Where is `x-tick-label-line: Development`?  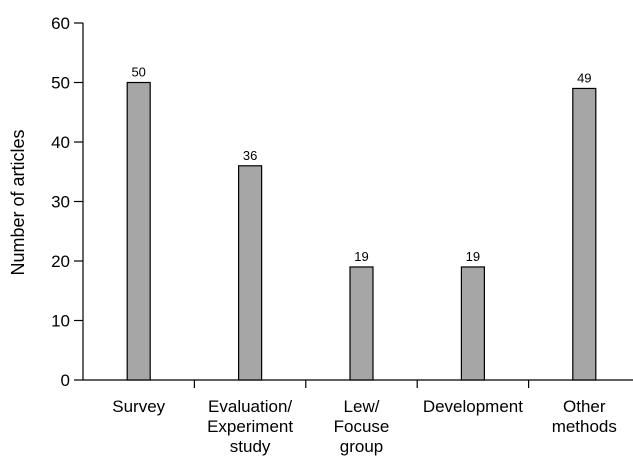
x-tick-label-line: Development is located at coordinates (473, 406).